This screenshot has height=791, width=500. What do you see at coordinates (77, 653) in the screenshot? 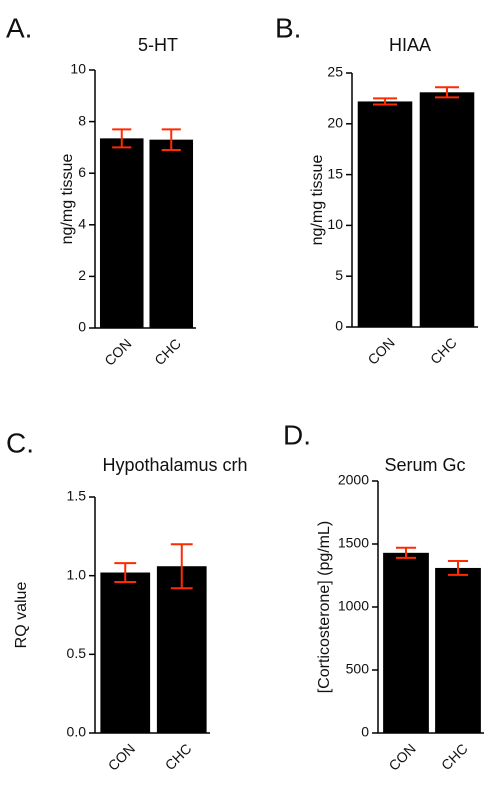
I see `y-tick-label: 0.5` at bounding box center [77, 653].